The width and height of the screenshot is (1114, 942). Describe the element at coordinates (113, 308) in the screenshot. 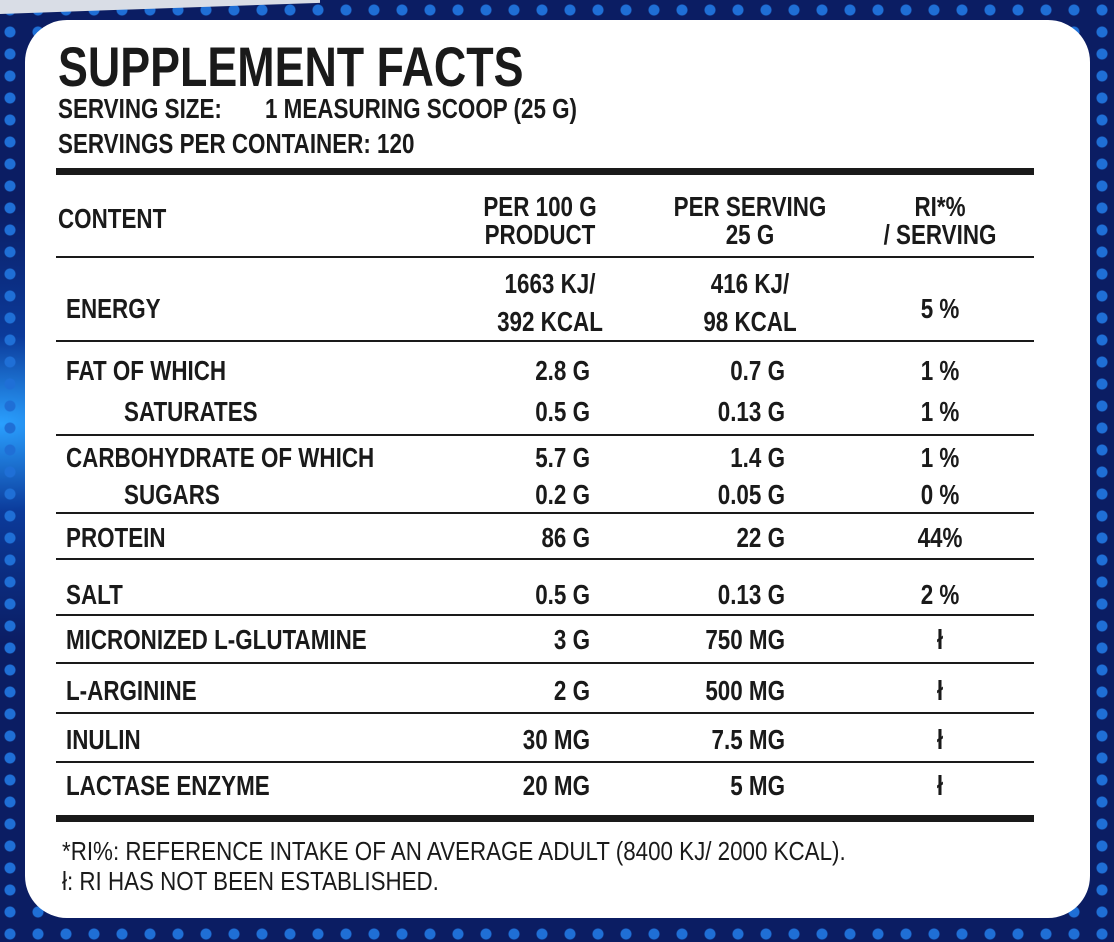

I see `row-name: ENERGY` at that location.